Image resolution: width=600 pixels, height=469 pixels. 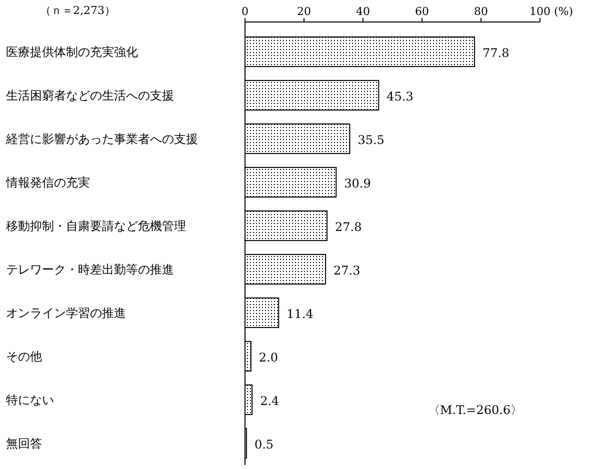 What do you see at coordinates (540, 11) in the screenshot?
I see `x-tick-label: 100` at bounding box center [540, 11].